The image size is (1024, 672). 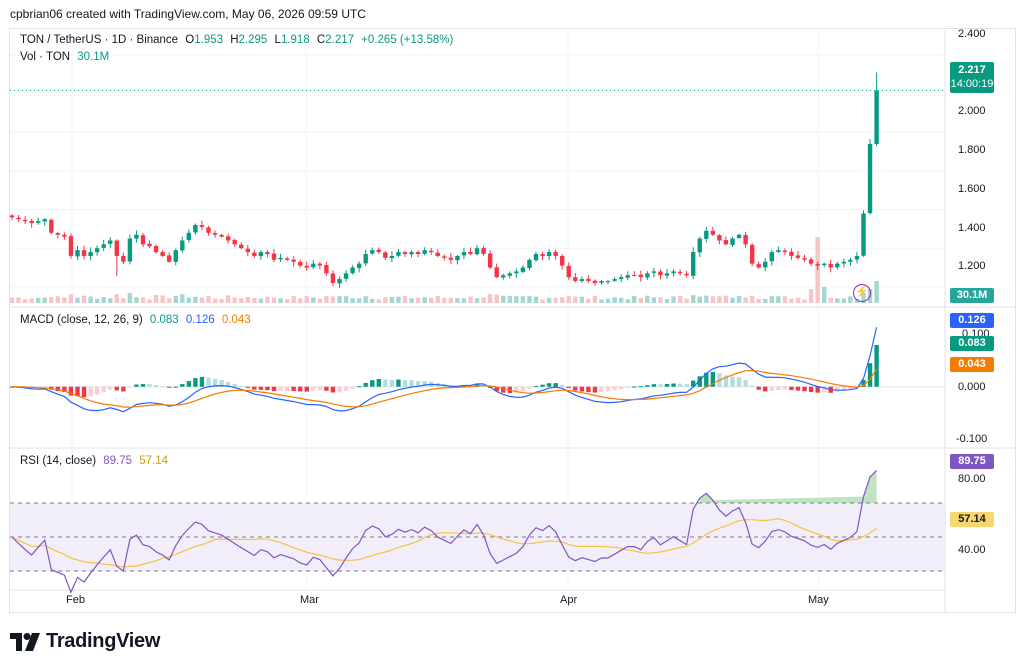 I want to click on lightning-icon: ⚡, so click(x=862, y=293).